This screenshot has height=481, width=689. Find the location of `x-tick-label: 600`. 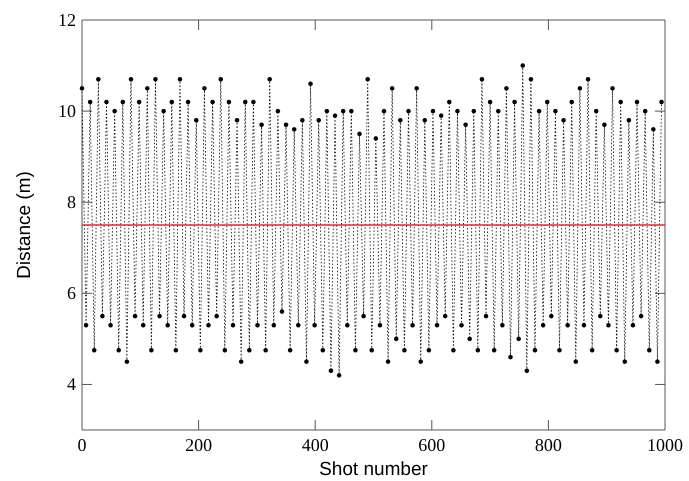

x-tick-label: 600 is located at coordinates (432, 444).